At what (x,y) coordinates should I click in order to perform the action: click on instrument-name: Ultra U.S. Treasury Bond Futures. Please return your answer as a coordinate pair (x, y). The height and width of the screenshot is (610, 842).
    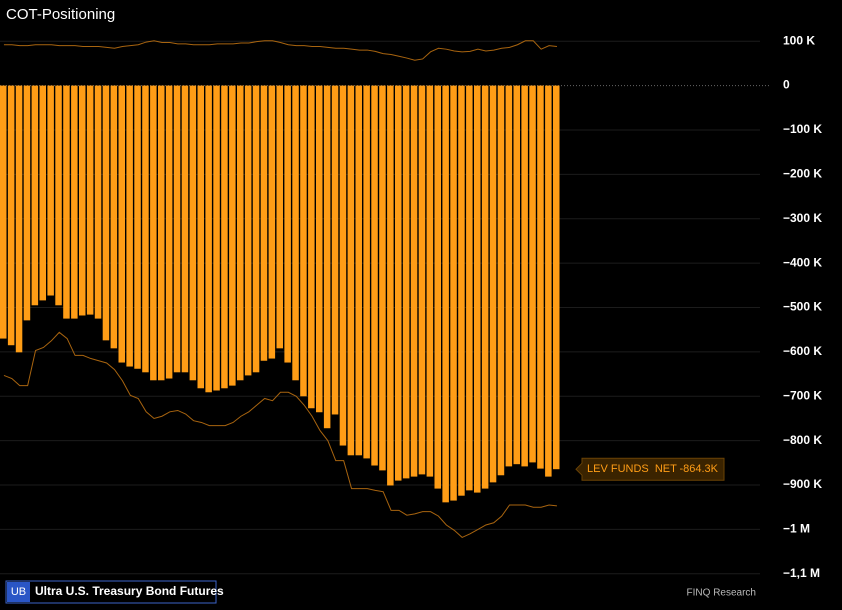
    Looking at the image, I should click on (129, 591).